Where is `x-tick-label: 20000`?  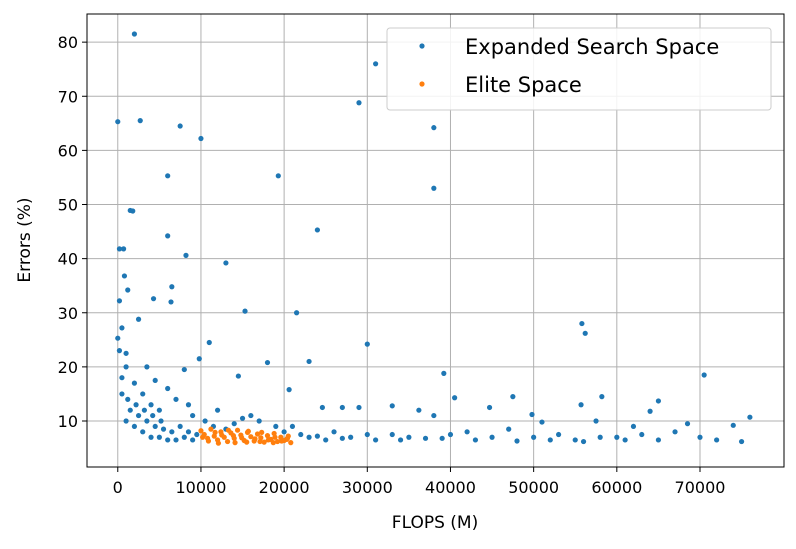
x-tick-label: 20000 is located at coordinates (284, 487).